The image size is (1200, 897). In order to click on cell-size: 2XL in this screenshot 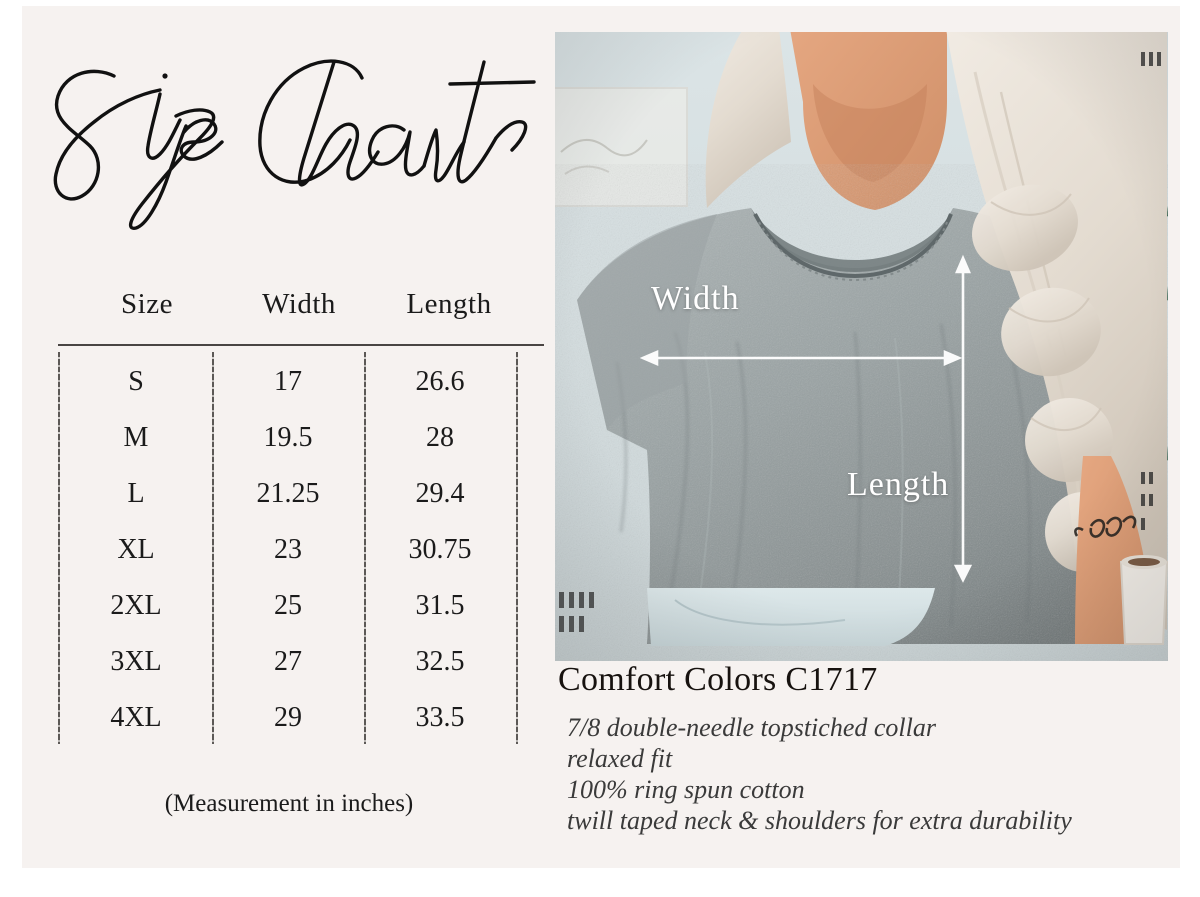, I will do `click(136, 605)`.